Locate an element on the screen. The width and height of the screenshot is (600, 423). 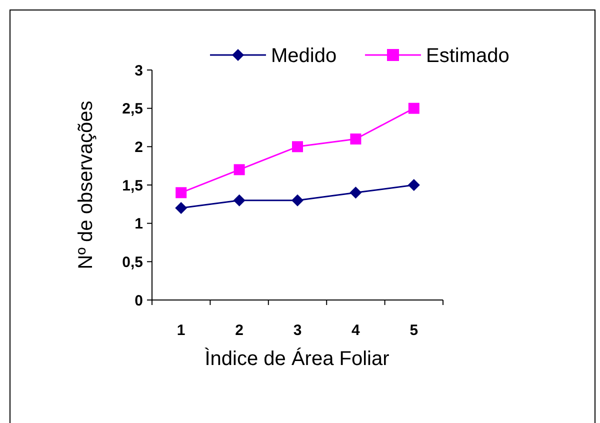
y-tick-label: 2 is located at coordinates (138, 147).